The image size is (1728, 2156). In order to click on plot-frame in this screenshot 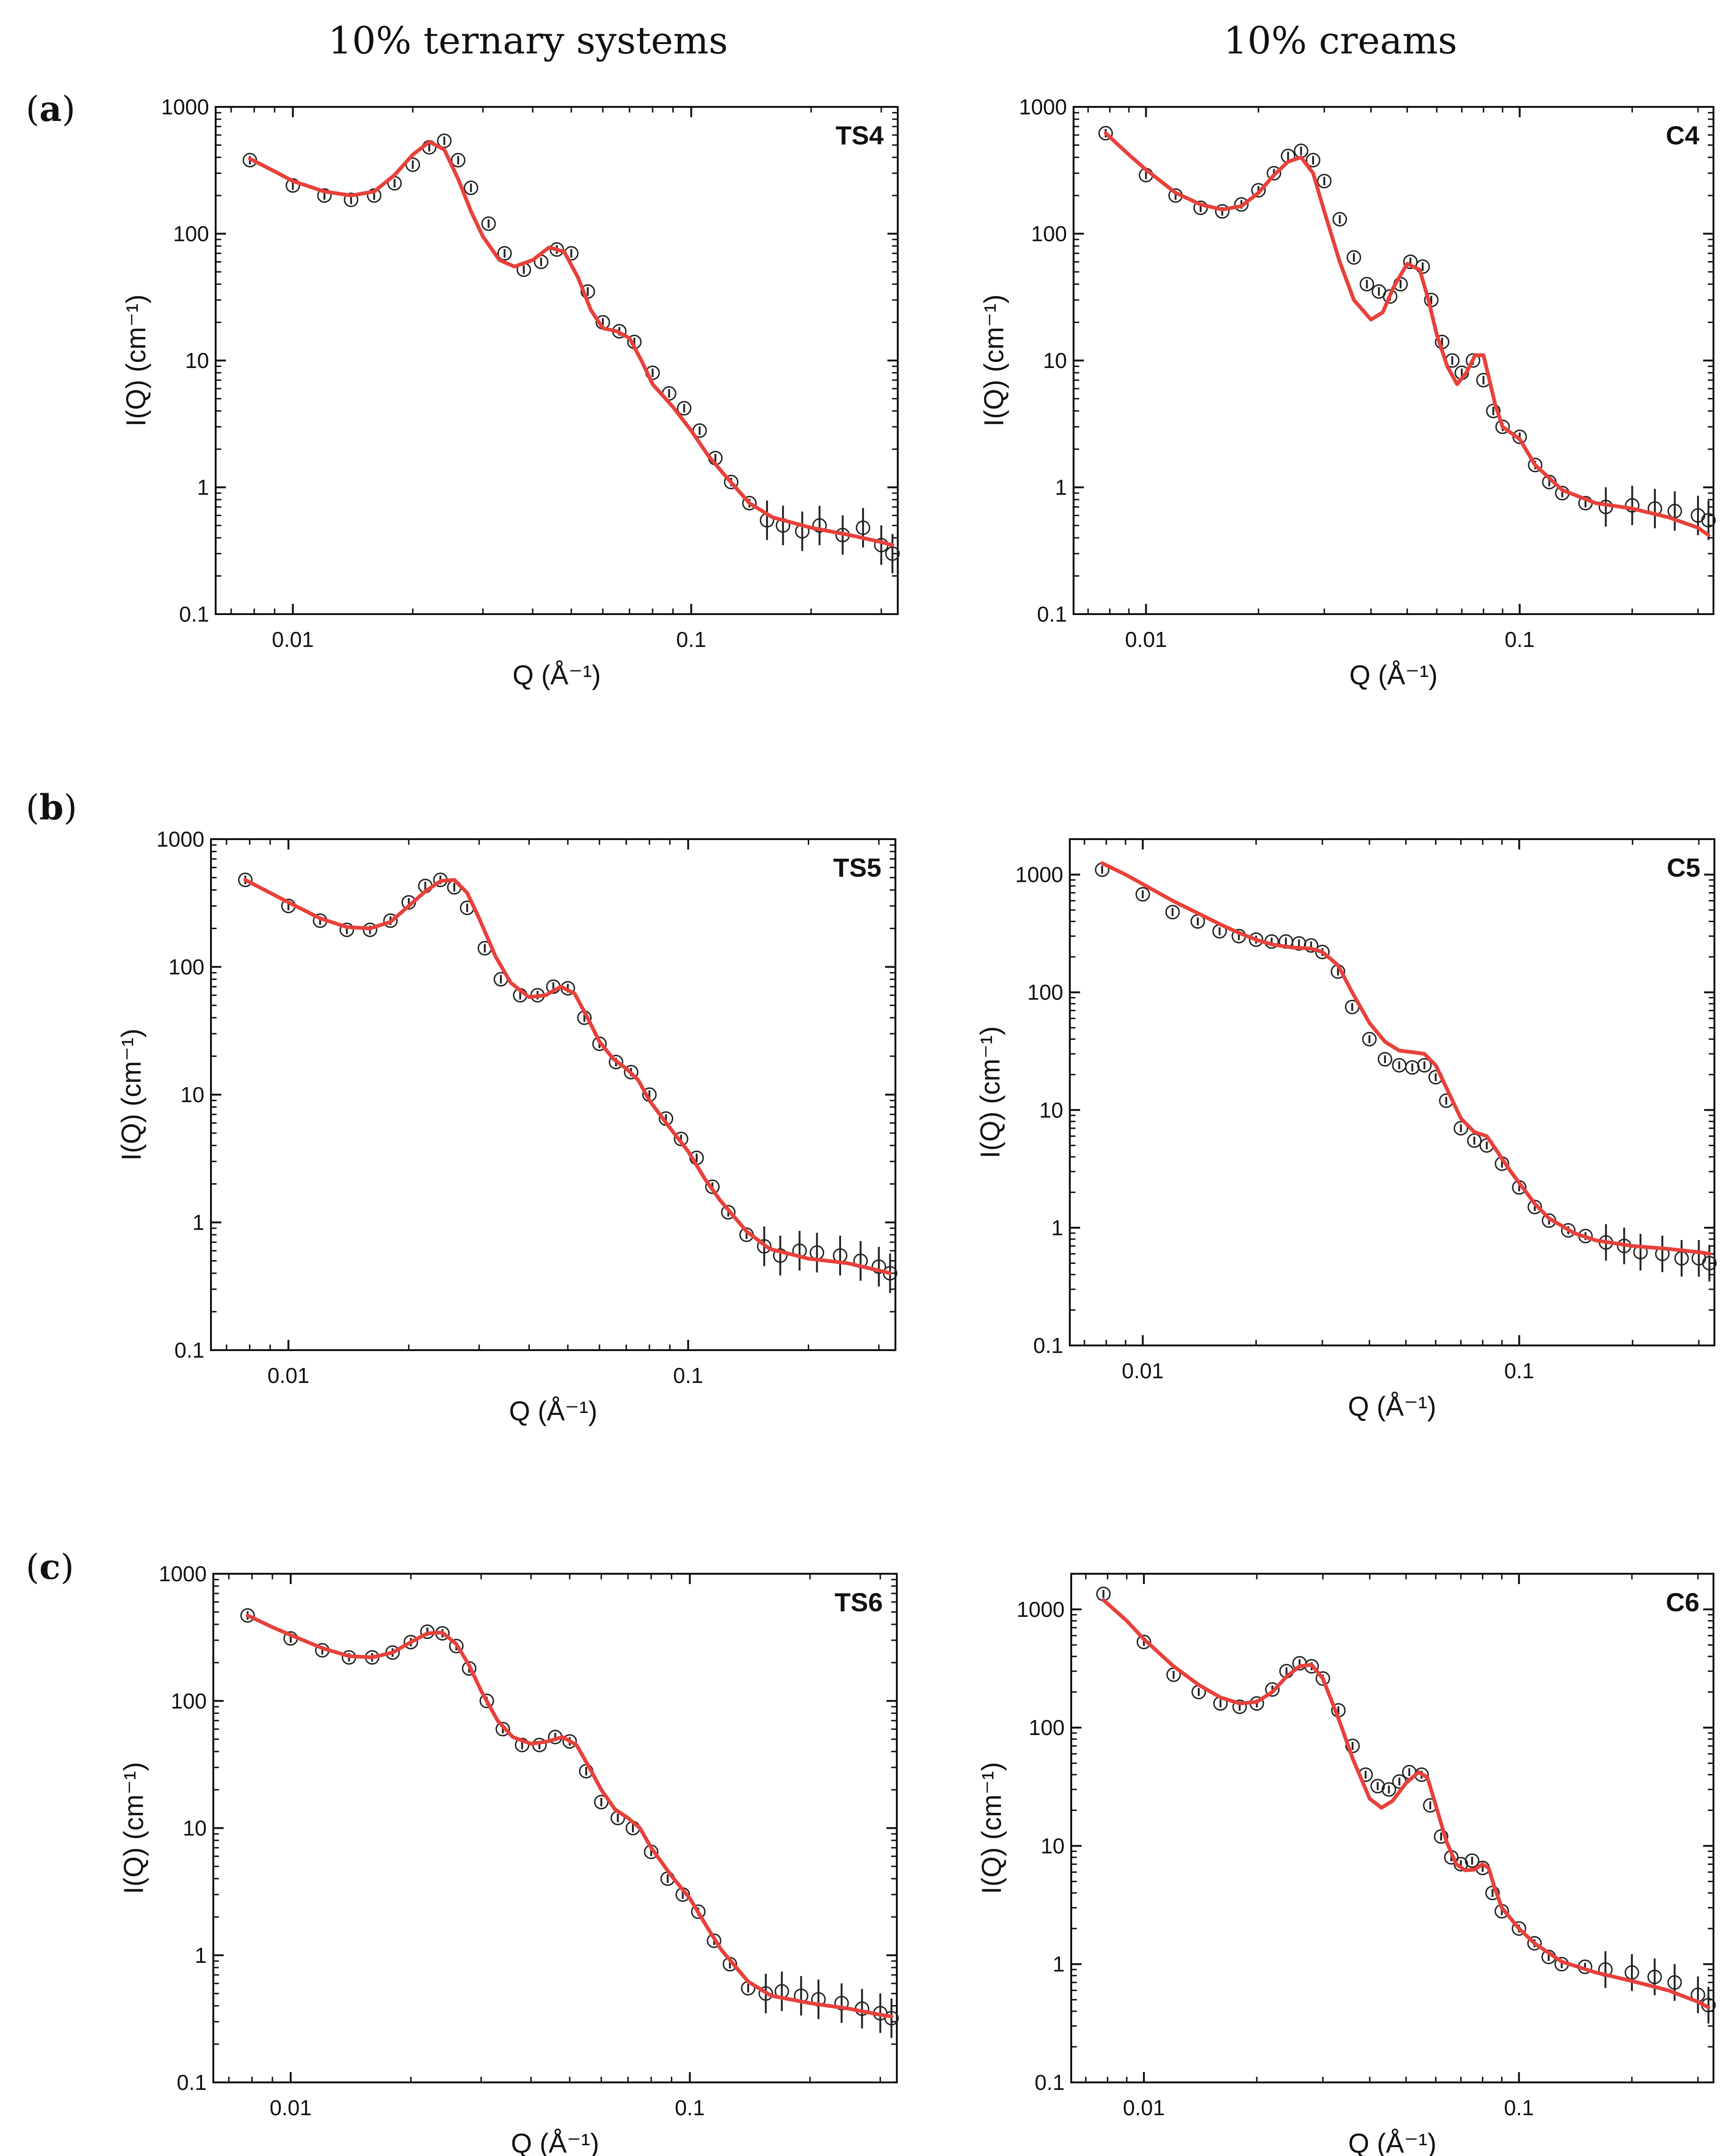, I will do `click(1392, 1828)`.